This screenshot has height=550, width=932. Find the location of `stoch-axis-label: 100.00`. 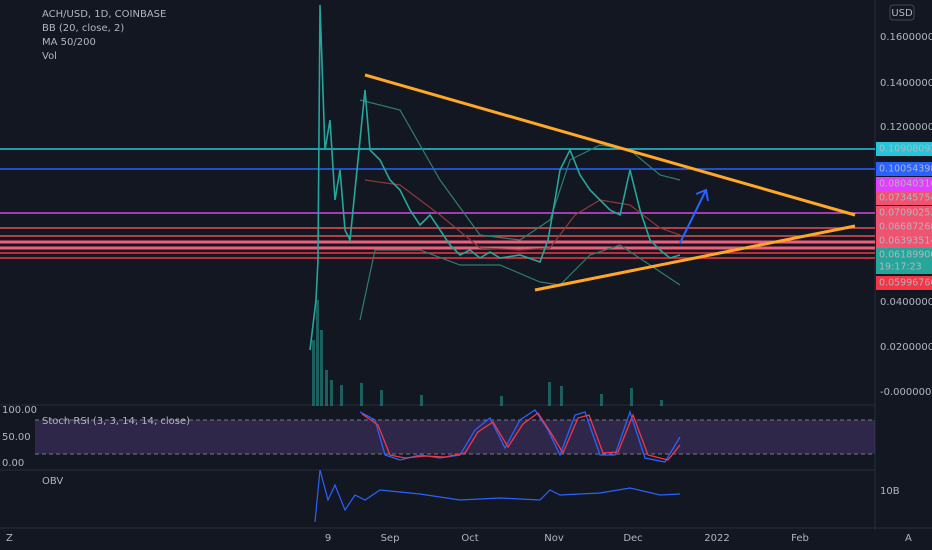

stoch-axis-label: 100.00 is located at coordinates (19, 410).